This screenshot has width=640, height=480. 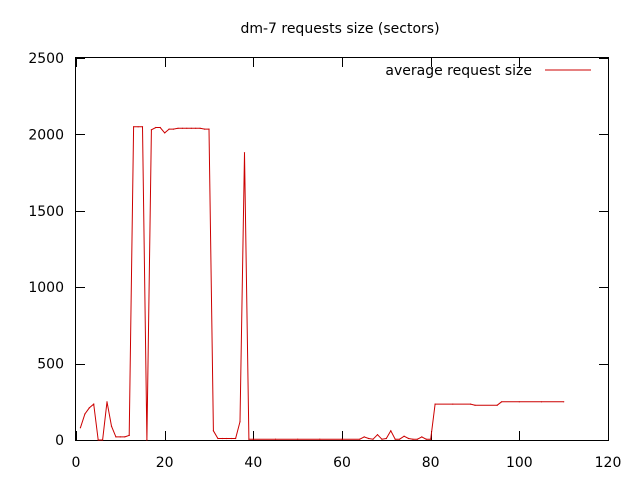 I want to click on legend: average request size, so click(x=488, y=71).